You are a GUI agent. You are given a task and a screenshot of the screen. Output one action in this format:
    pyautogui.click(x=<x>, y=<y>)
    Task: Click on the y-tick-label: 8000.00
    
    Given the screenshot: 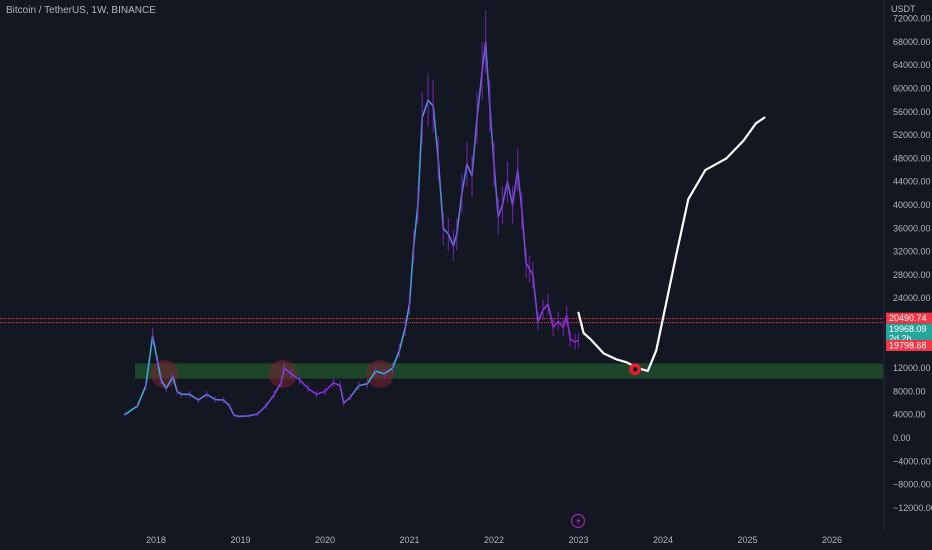 What is the action you would take?
    pyautogui.click(x=909, y=391)
    